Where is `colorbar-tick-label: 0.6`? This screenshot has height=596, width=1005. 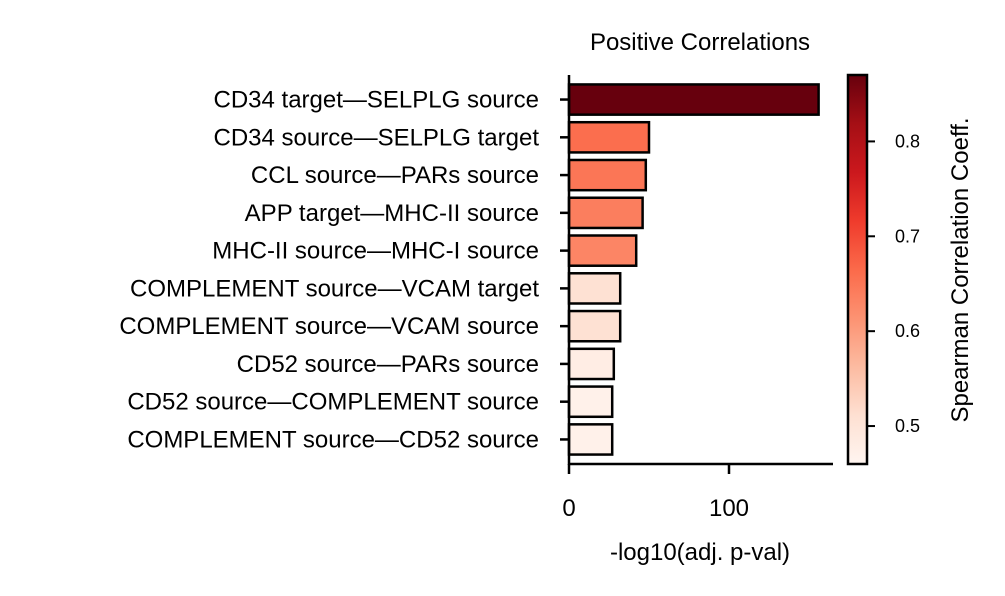
colorbar-tick-label: 0.6 is located at coordinates (907, 331).